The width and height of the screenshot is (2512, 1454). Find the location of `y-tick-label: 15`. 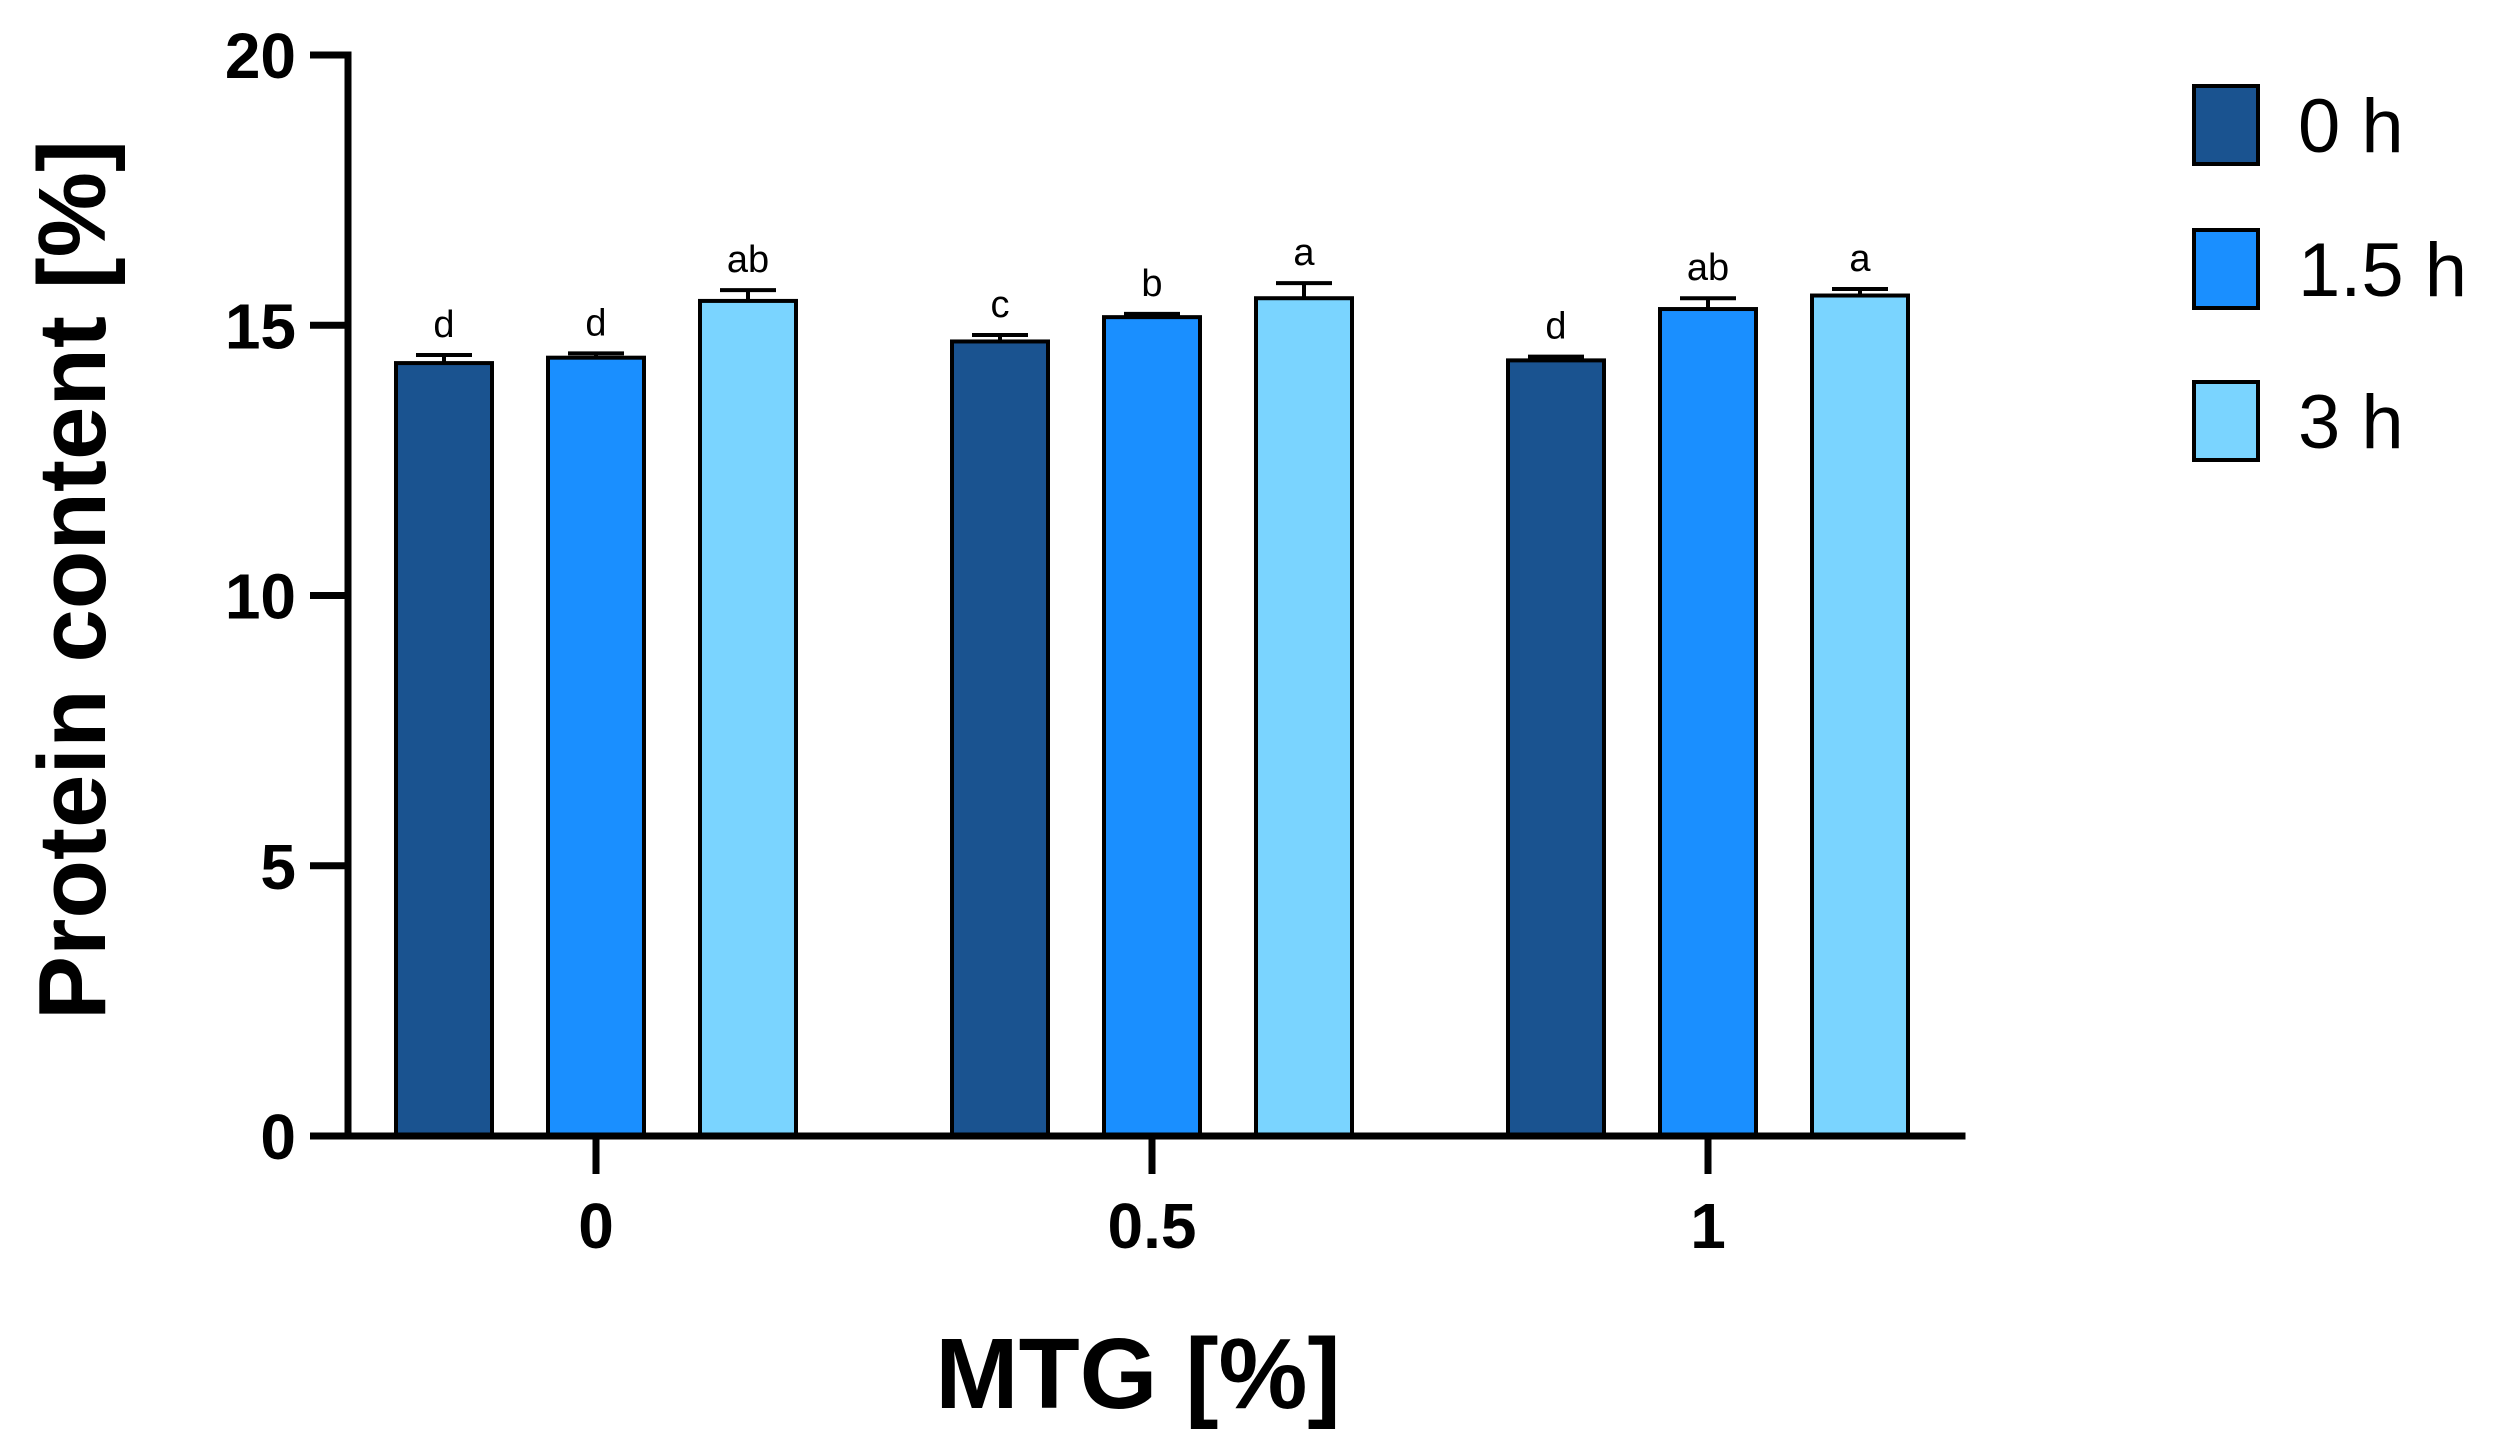

y-tick-label: 15 is located at coordinates (260, 326).